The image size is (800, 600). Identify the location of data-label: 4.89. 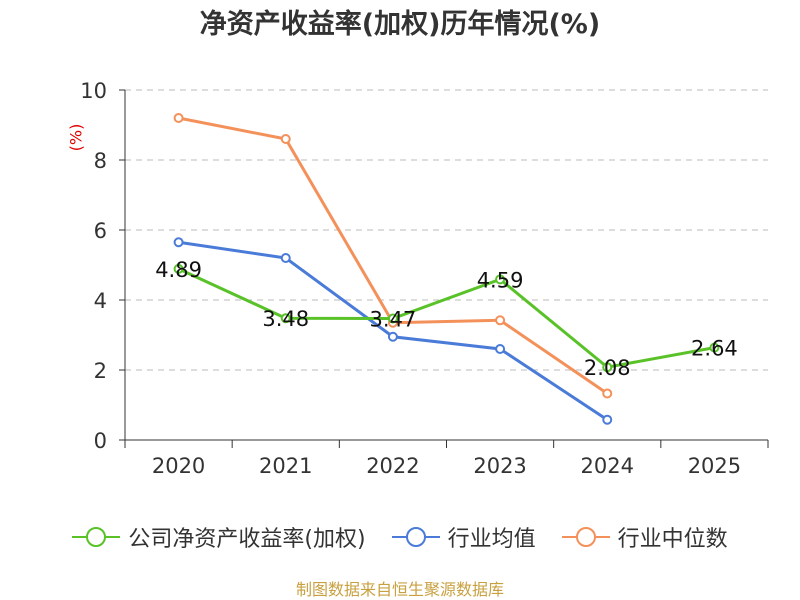
(178, 270).